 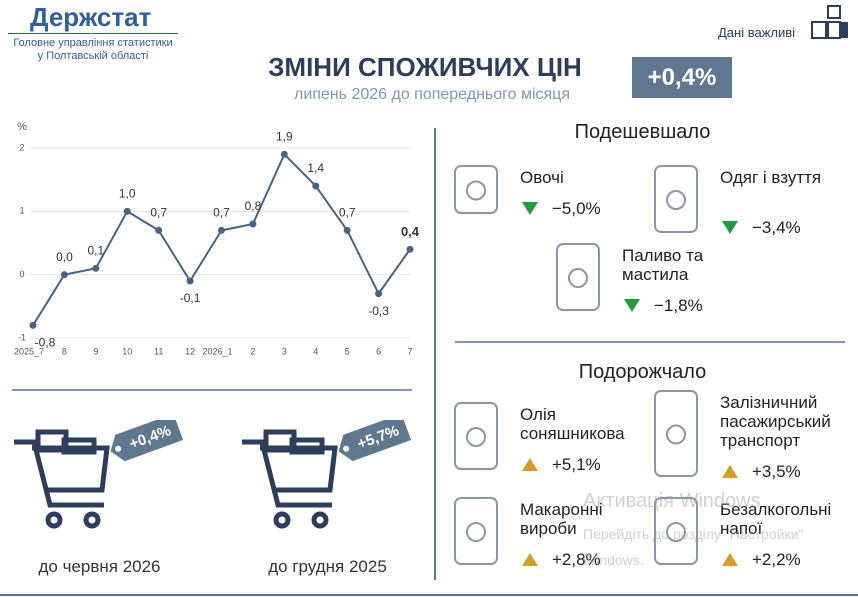 I want to click on logo-rule, so click(x=93, y=33).